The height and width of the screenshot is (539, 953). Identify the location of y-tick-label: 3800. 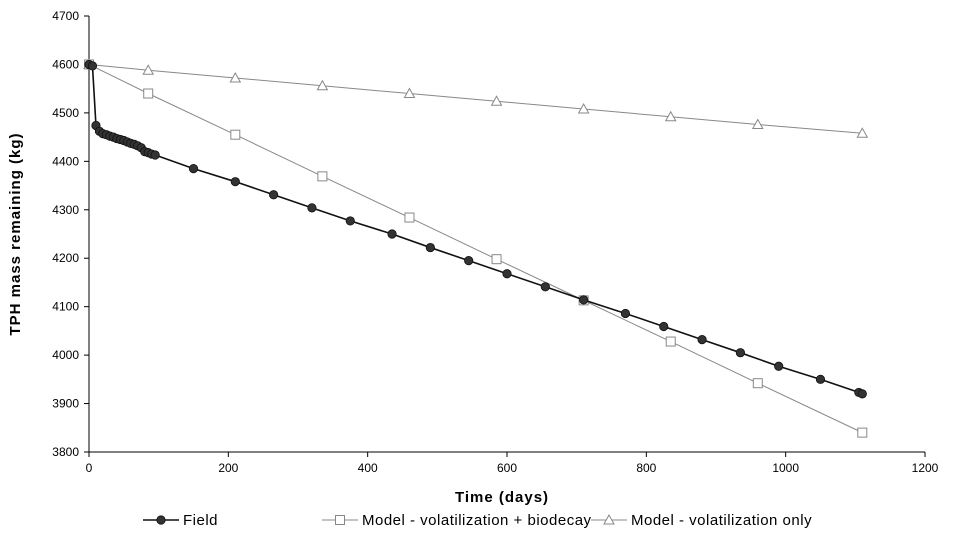
(65, 452).